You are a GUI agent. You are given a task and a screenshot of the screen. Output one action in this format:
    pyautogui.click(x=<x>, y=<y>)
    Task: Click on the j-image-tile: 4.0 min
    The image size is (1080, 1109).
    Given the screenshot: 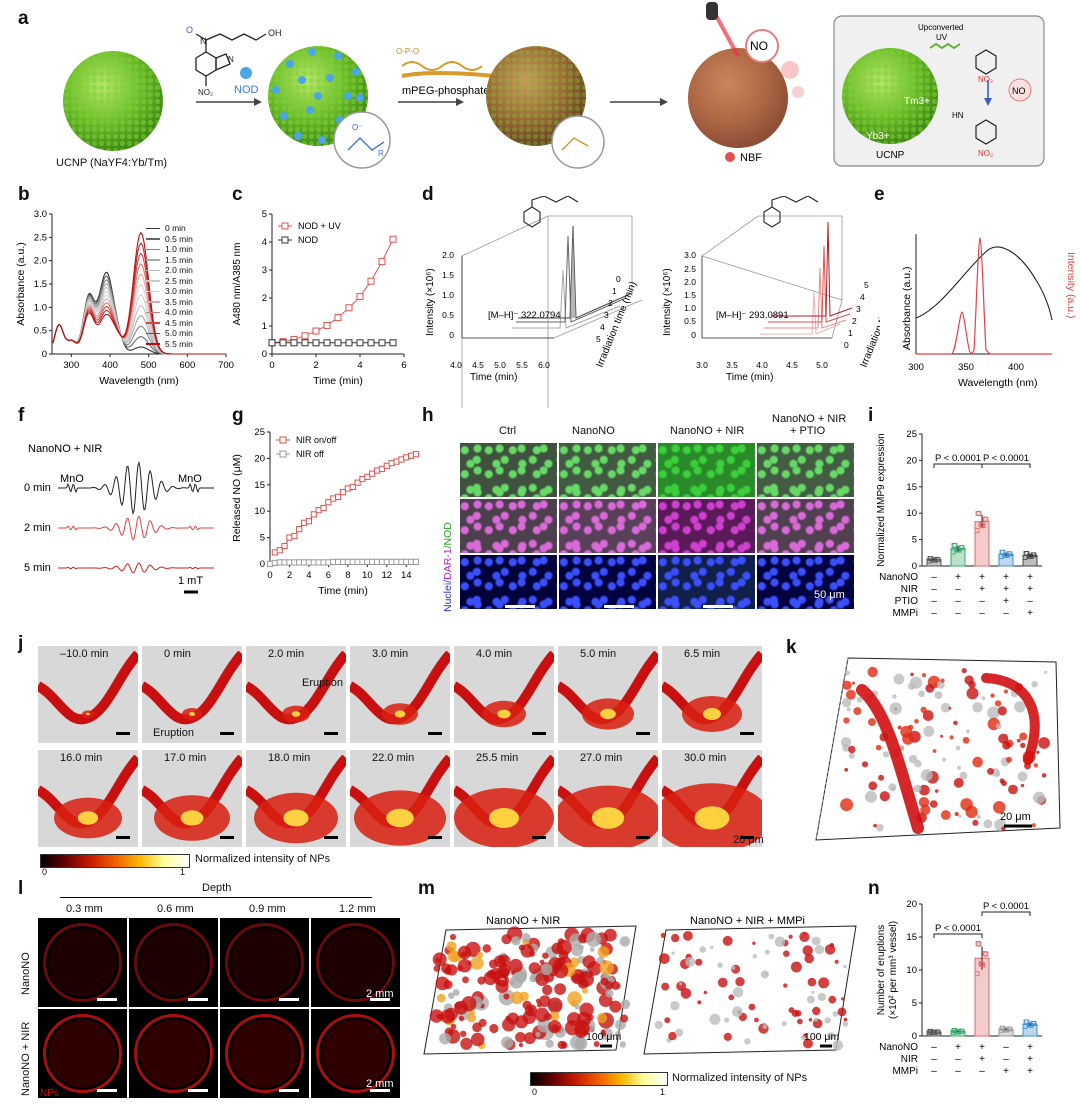 What is the action you would take?
    pyautogui.click(x=504, y=694)
    